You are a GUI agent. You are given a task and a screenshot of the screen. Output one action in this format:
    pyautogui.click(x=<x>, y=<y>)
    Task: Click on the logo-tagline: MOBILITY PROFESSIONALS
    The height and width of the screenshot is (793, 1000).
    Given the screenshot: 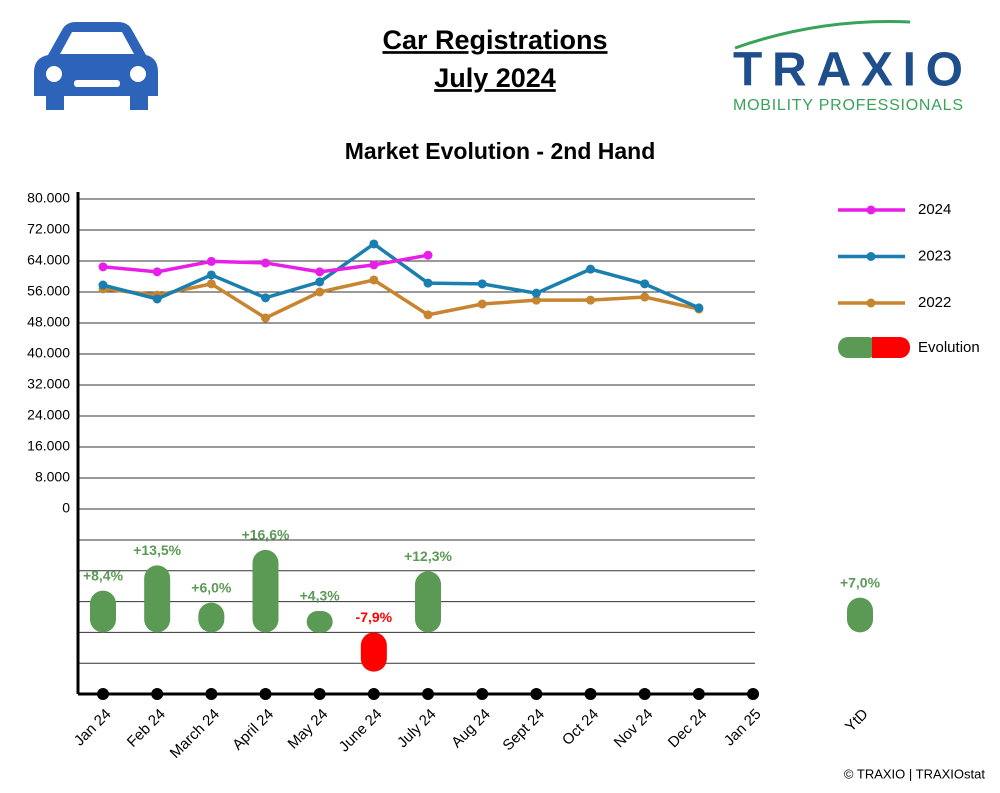 What is the action you would take?
    pyautogui.click(x=848, y=105)
    